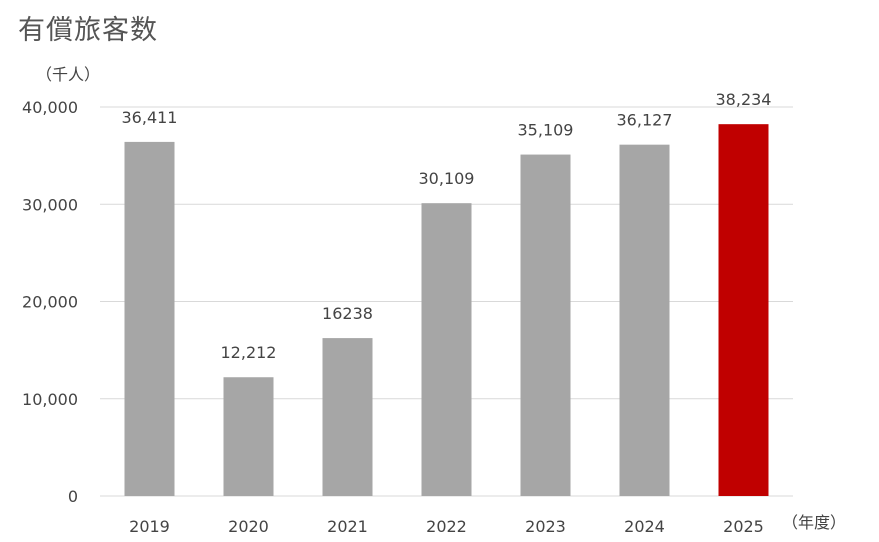 This screenshot has height=542, width=879. I want to click on x-tick-label-2021: 2021, so click(347, 526).